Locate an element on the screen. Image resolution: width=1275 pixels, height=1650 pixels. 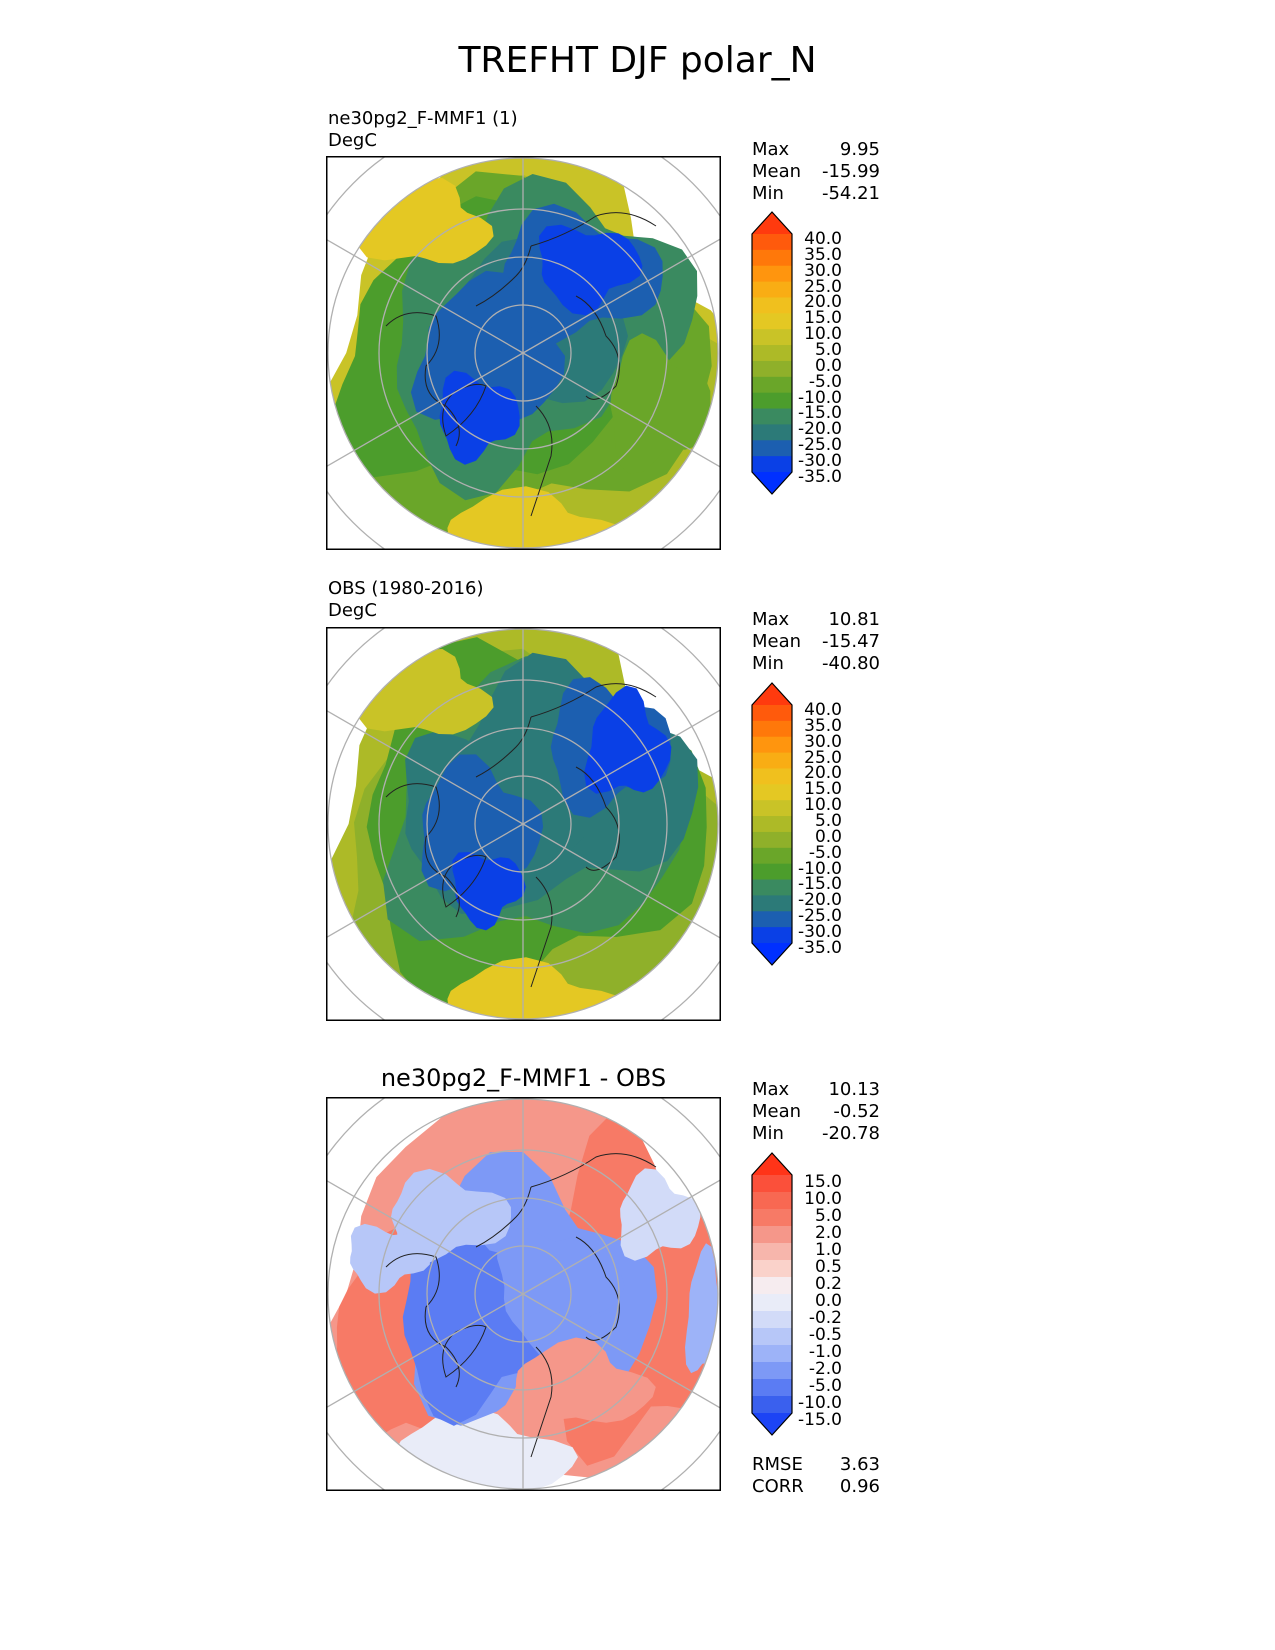
panel2-colorbar is located at coordinates (772, 824).